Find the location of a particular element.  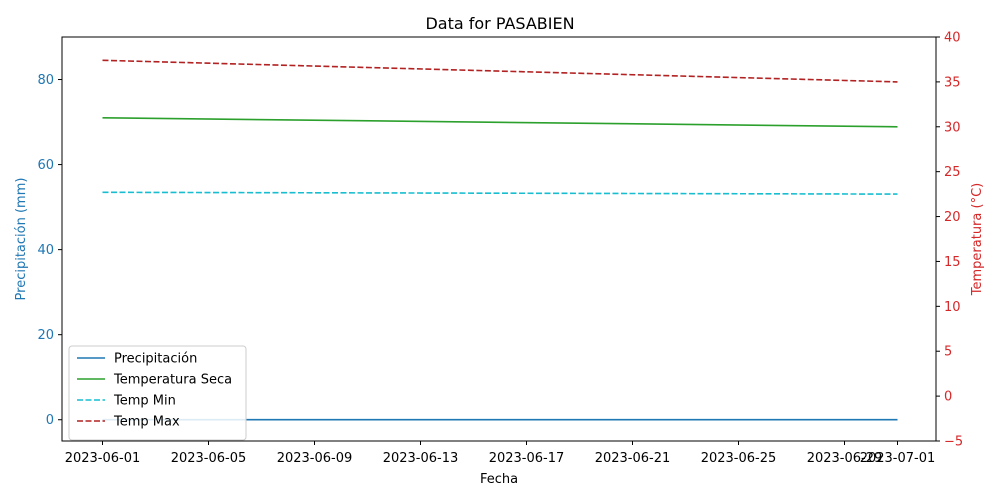

left-y-axis-label: Precipitación (mm) is located at coordinates (21, 239).